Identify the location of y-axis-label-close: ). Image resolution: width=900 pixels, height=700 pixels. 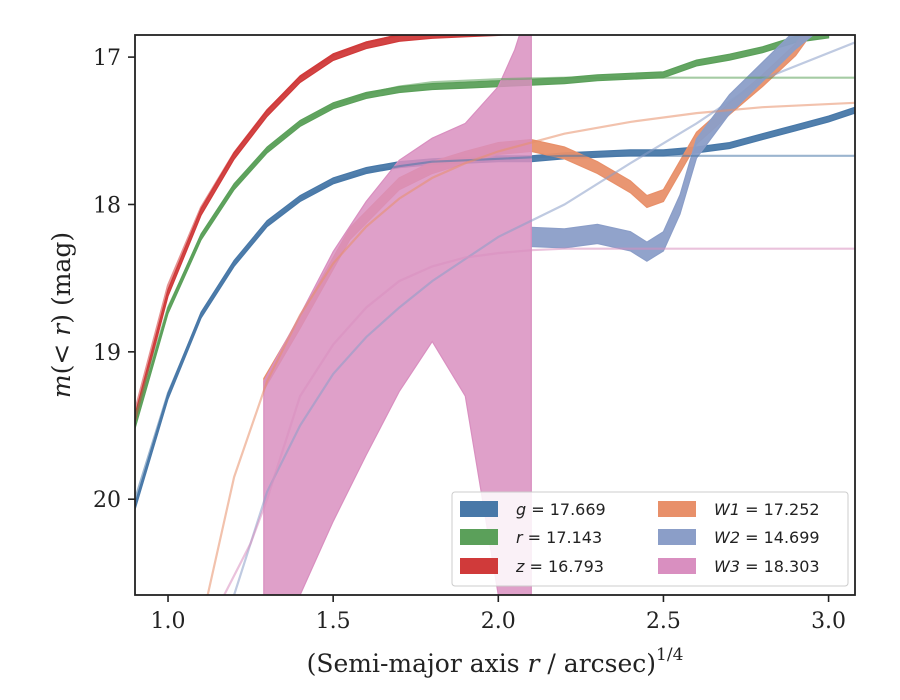
(61, 319).